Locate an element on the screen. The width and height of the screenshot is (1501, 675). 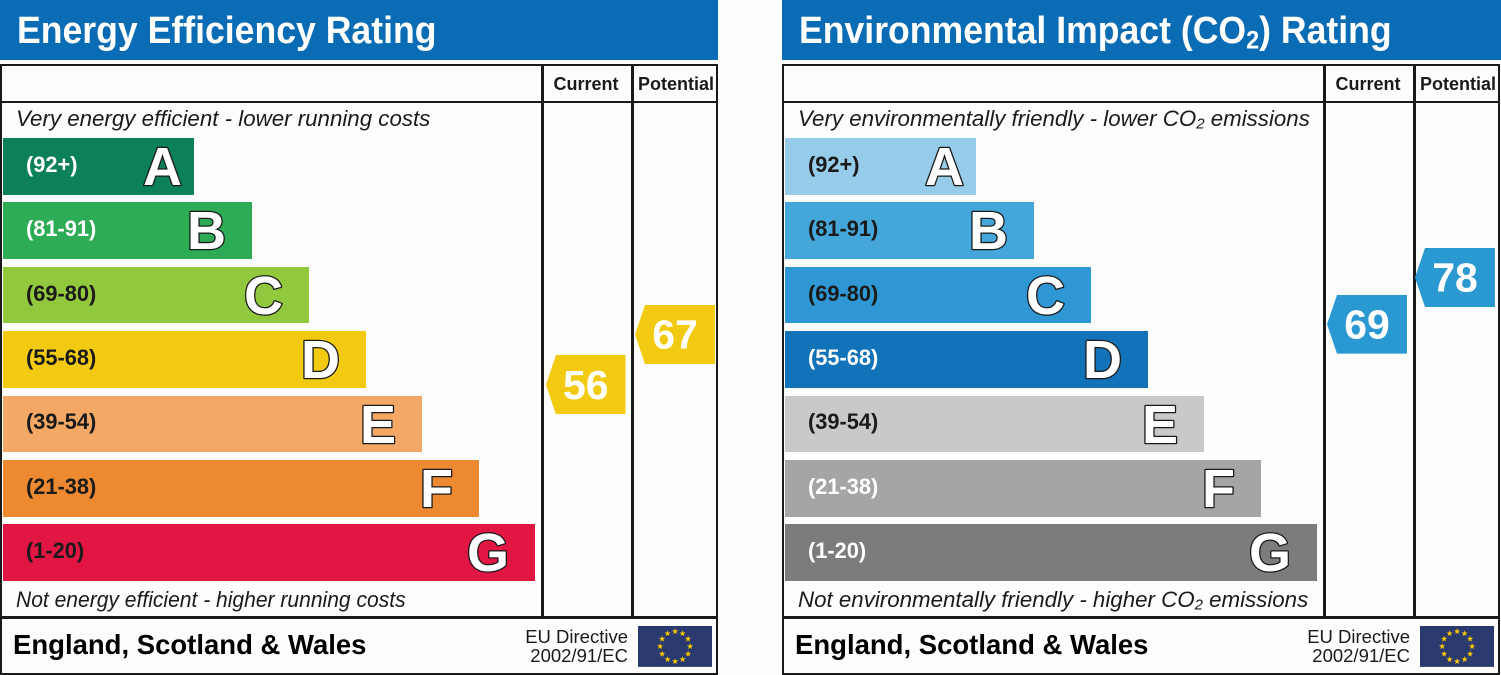
svg-text: 56 is located at coordinates (586, 384).